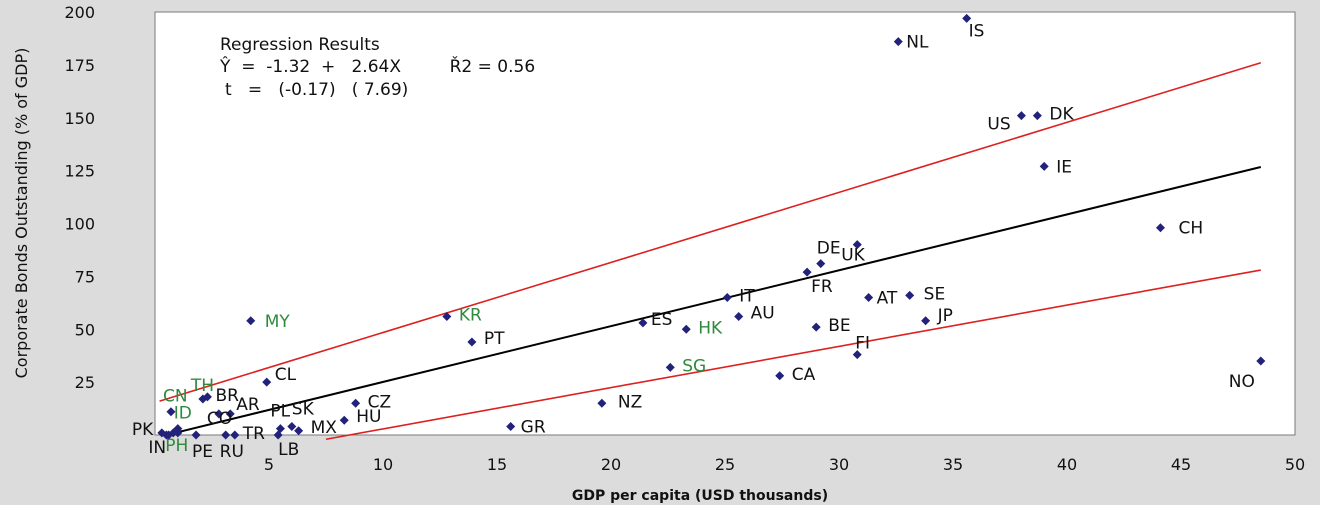  Describe the element at coordinates (269, 464) in the screenshot. I see `x-tick-label: 5` at that location.